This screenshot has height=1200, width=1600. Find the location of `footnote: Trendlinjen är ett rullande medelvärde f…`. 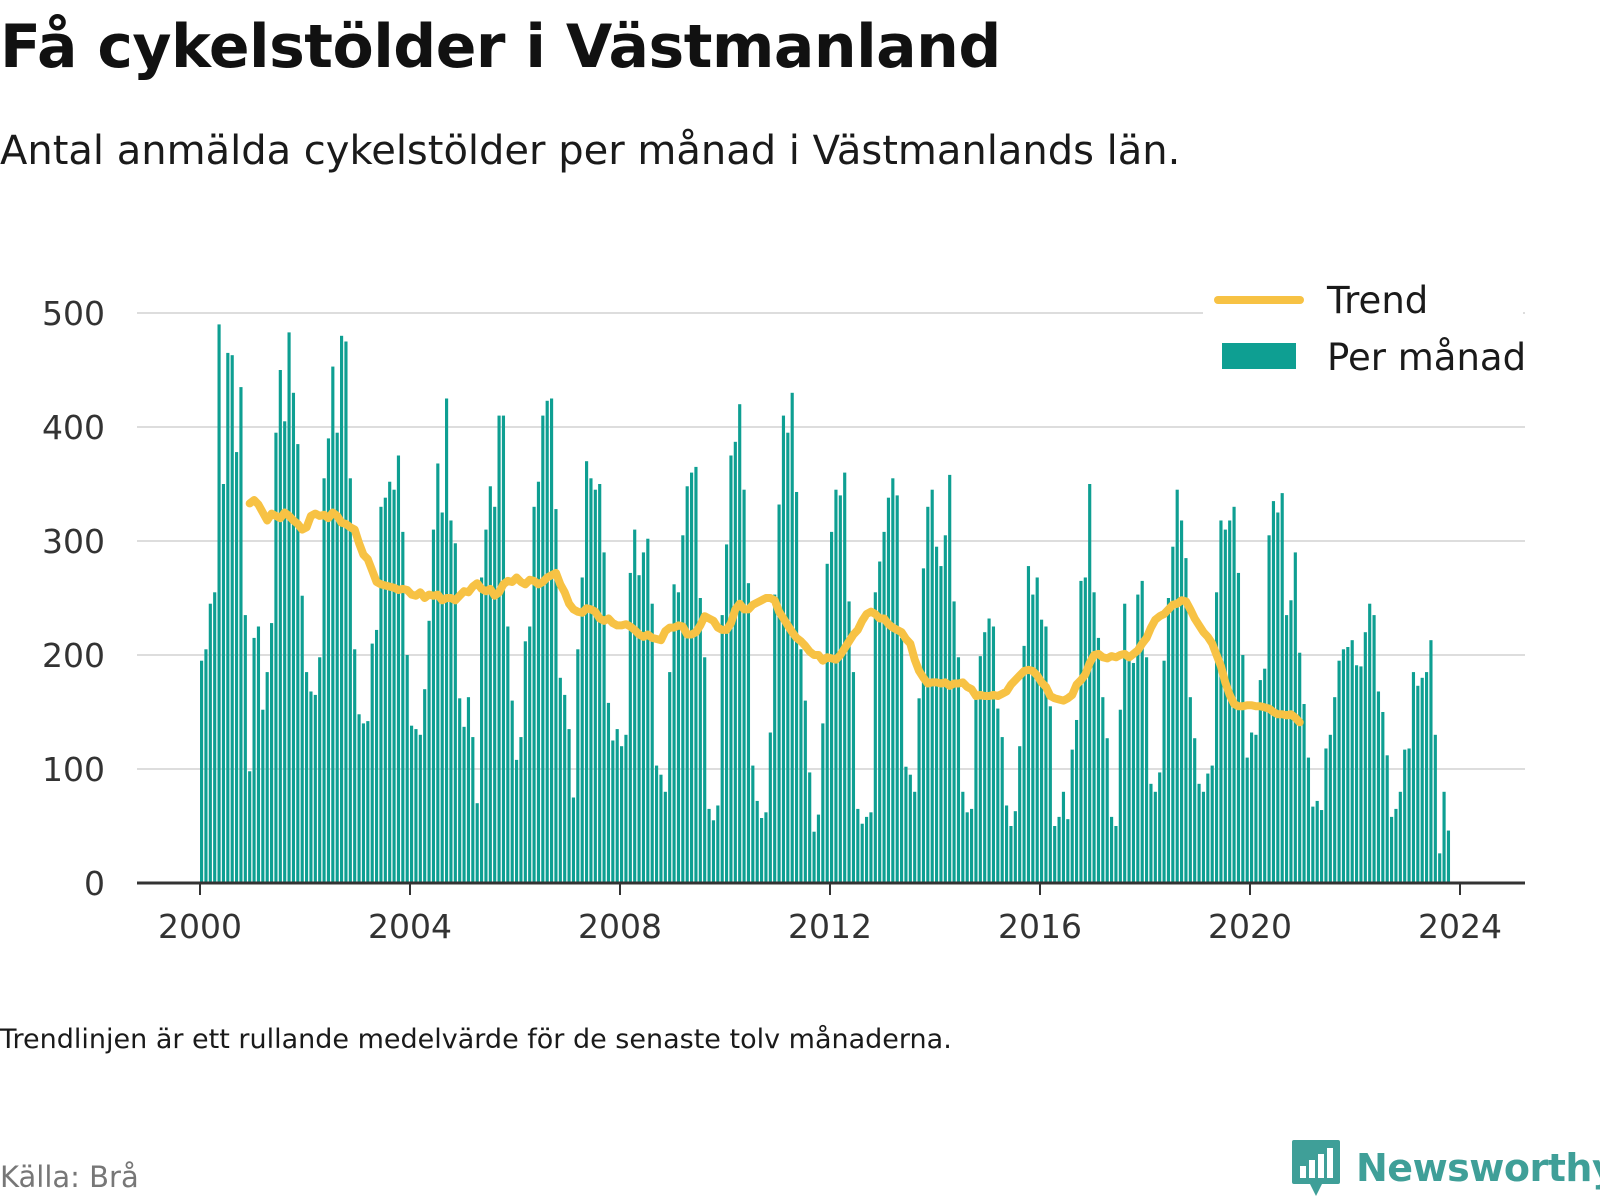

footnote: Trendlinjen är ett rullande medelvärde f… is located at coordinates (476, 1039).